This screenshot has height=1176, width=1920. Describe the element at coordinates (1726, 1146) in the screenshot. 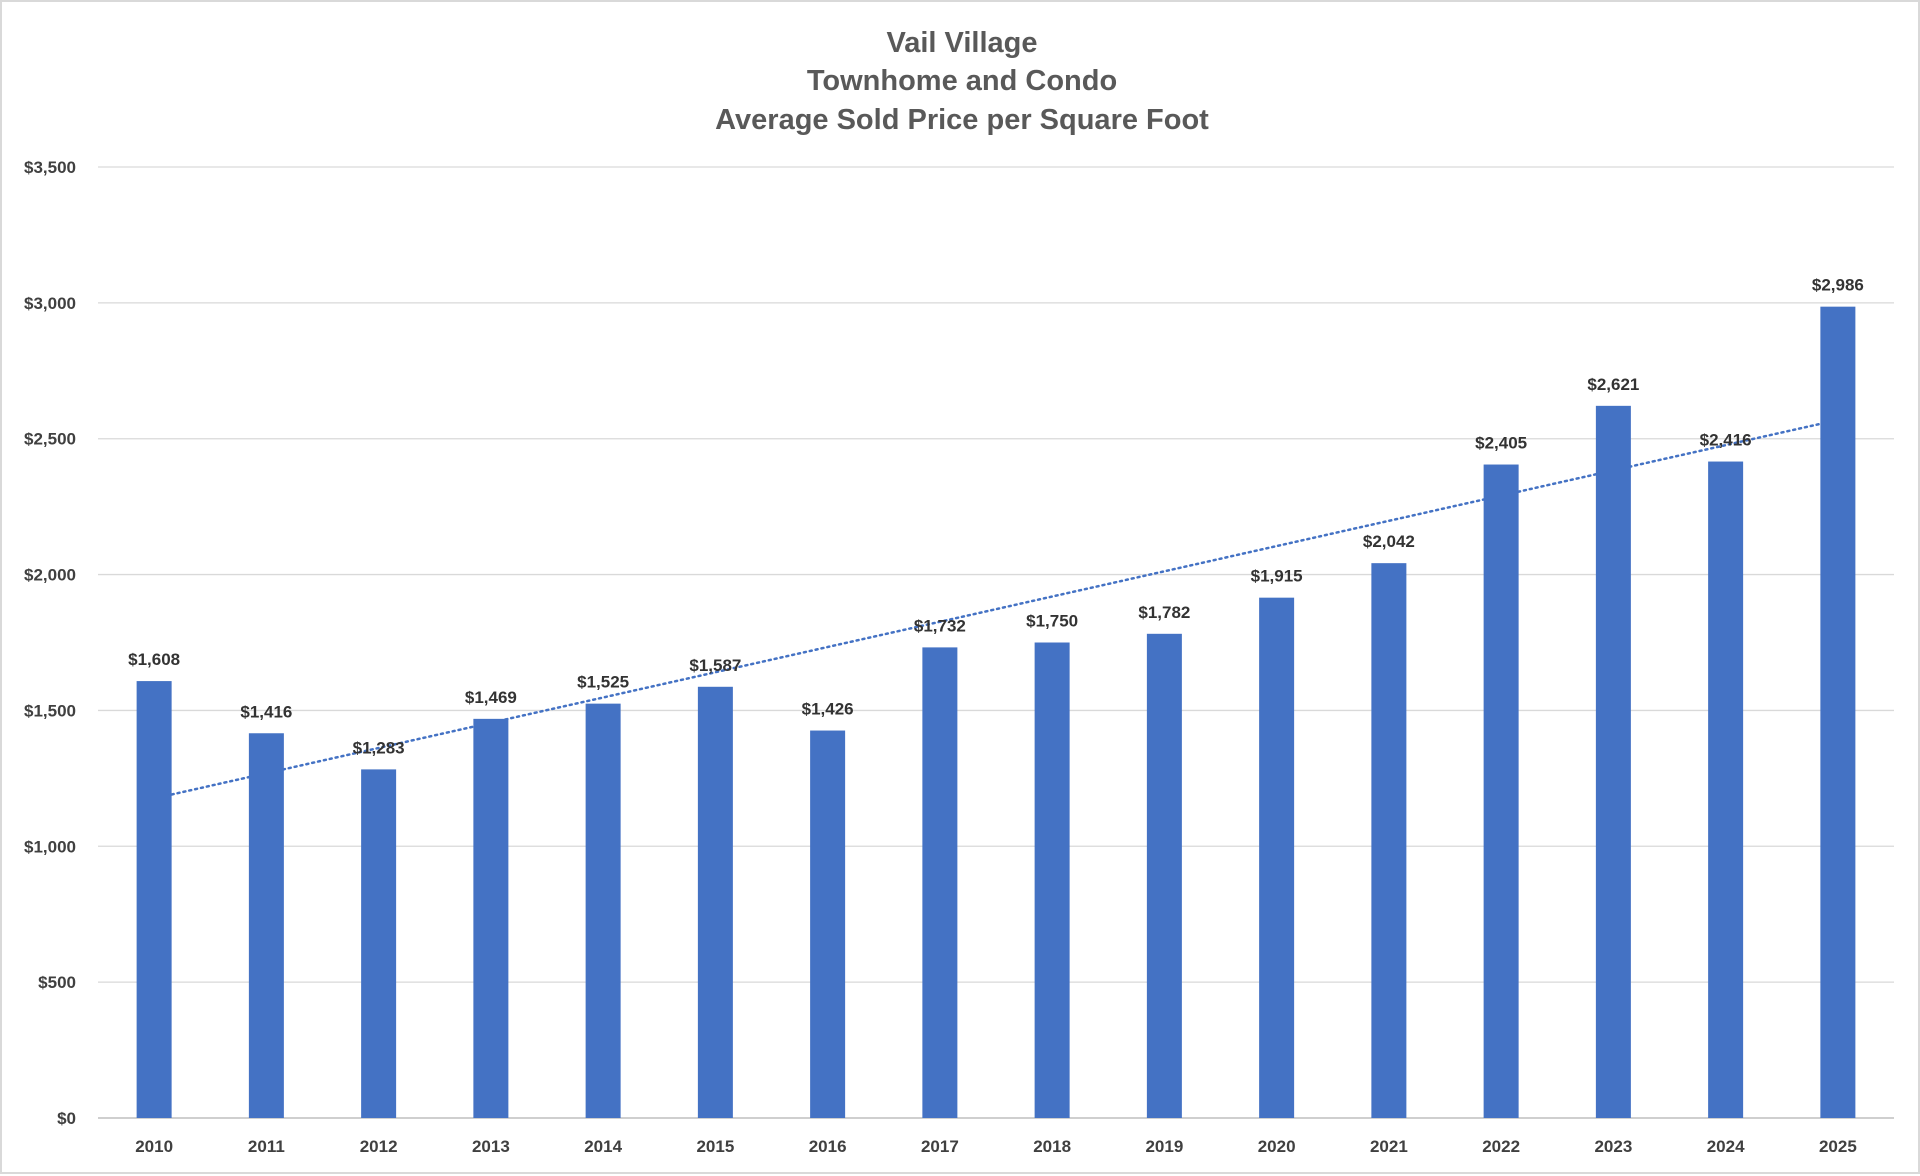

I see `x-tick-label-2024: 2024` at that location.